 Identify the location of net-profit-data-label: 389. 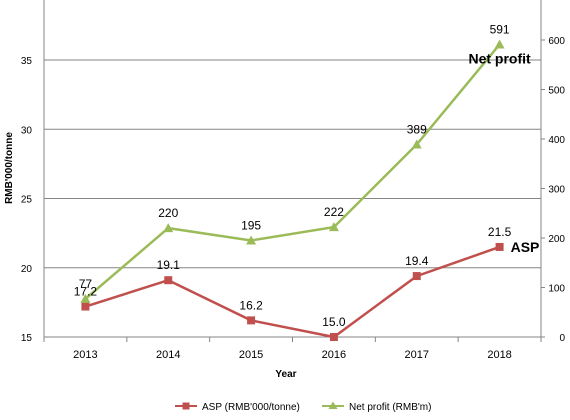
(417, 129).